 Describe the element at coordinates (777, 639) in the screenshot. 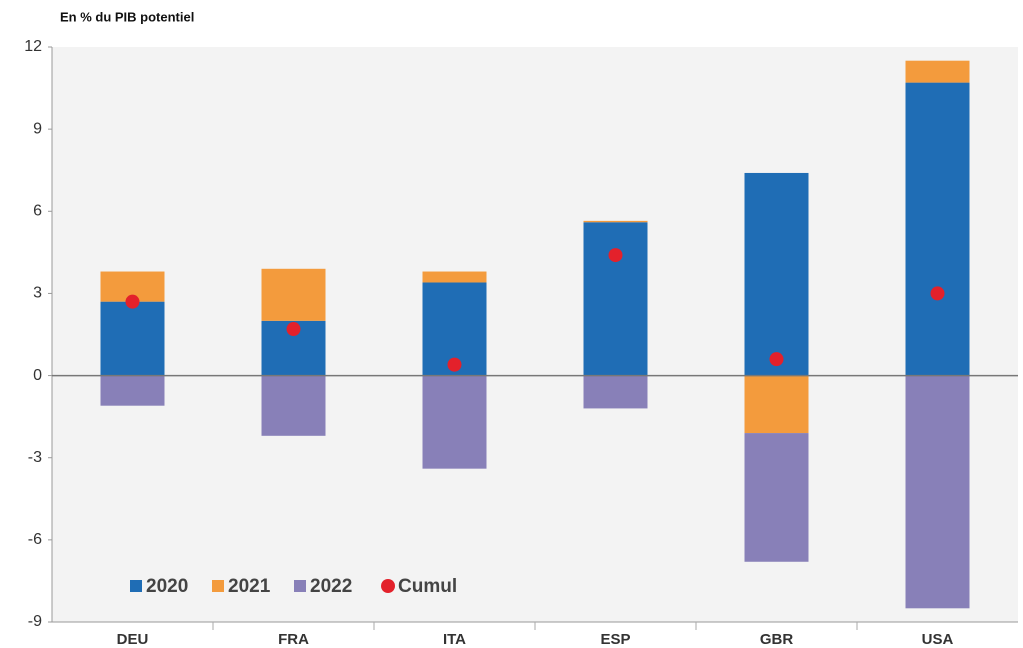

I see `x-tick-label: GBR` at that location.